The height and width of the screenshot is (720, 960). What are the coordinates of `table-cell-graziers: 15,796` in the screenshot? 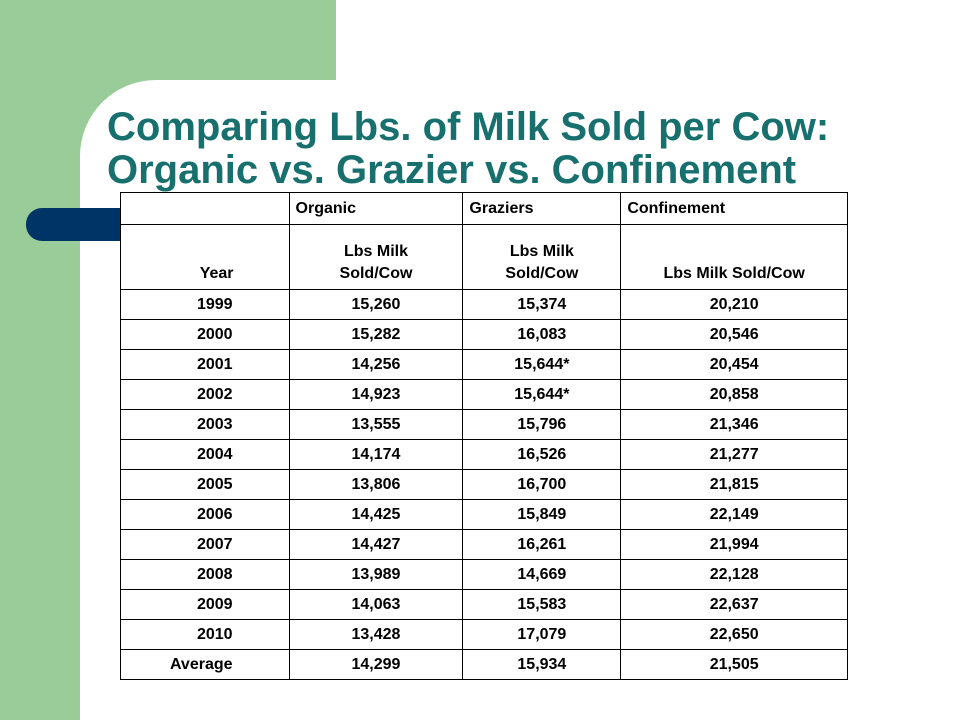 It's located at (542, 424).